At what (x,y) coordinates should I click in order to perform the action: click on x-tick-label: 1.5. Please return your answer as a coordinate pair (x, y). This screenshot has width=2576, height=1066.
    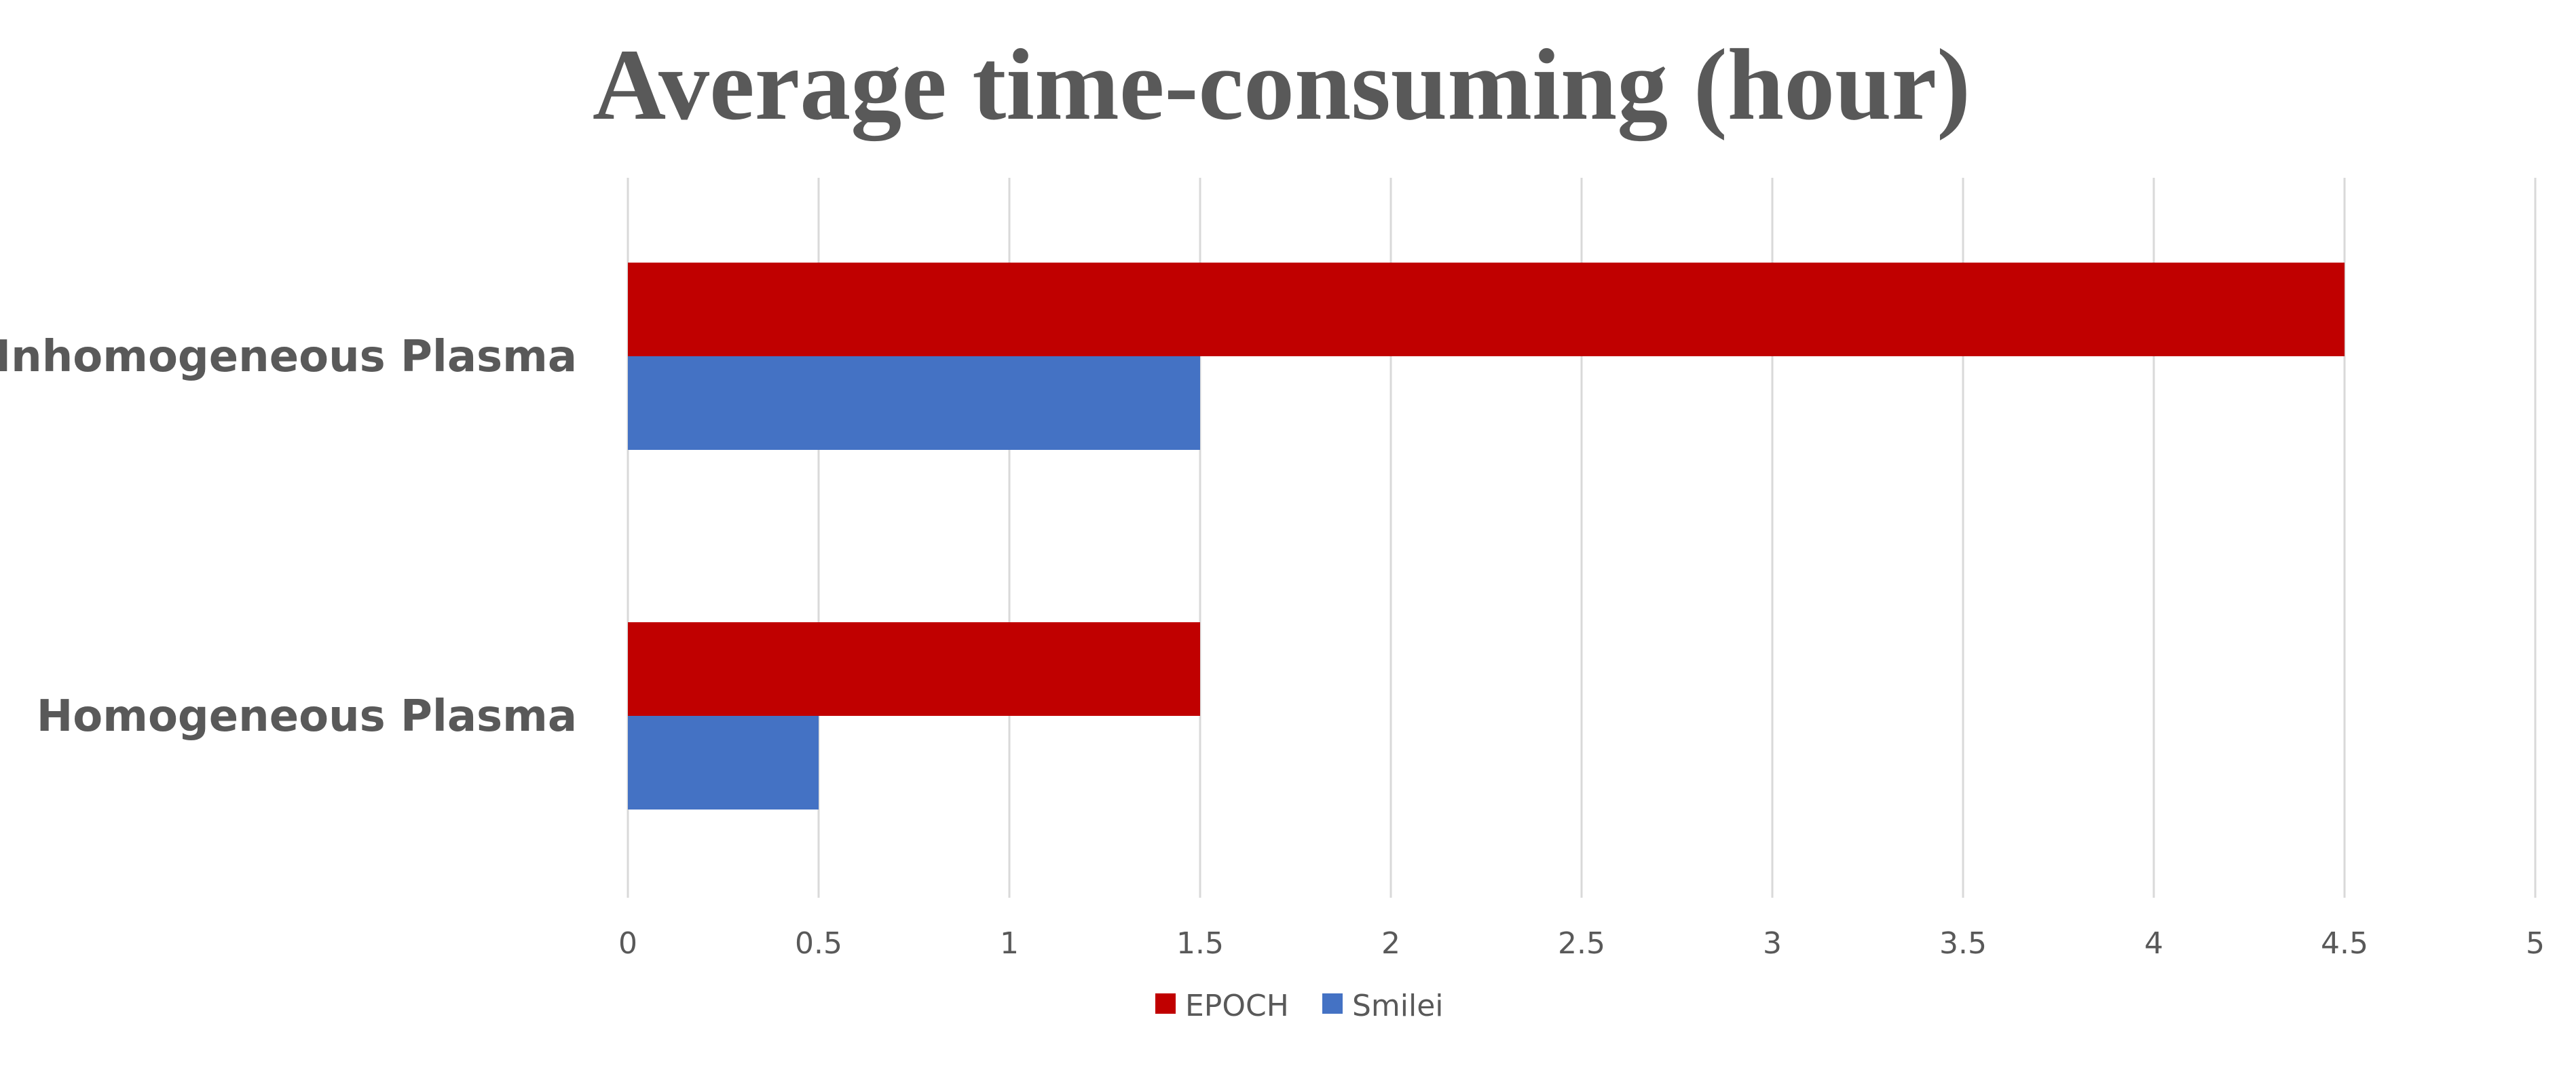
    Looking at the image, I should click on (1200, 943).